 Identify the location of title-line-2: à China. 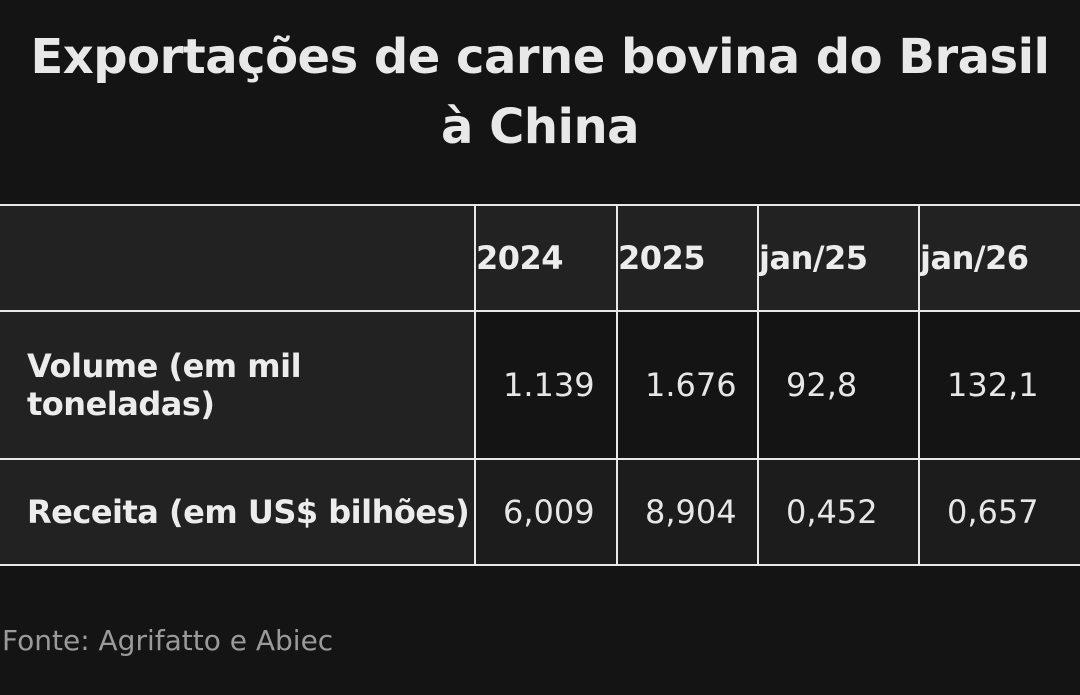
(540, 127).